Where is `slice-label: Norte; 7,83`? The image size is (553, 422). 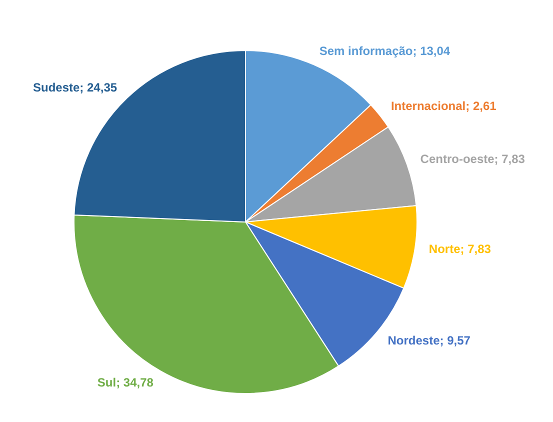
slice-label: Norte; 7,83 is located at coordinates (460, 249).